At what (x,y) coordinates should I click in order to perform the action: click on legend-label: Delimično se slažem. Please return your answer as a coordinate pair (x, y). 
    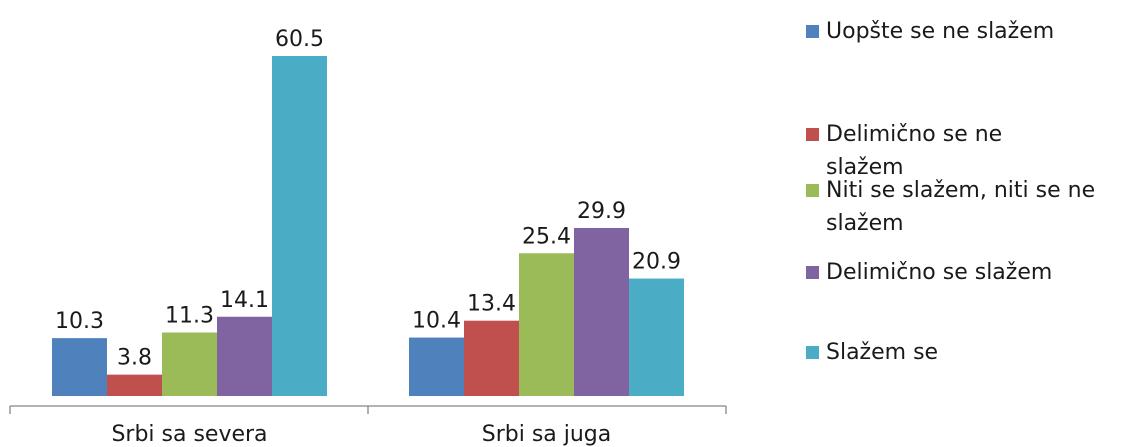
    Looking at the image, I should click on (939, 272).